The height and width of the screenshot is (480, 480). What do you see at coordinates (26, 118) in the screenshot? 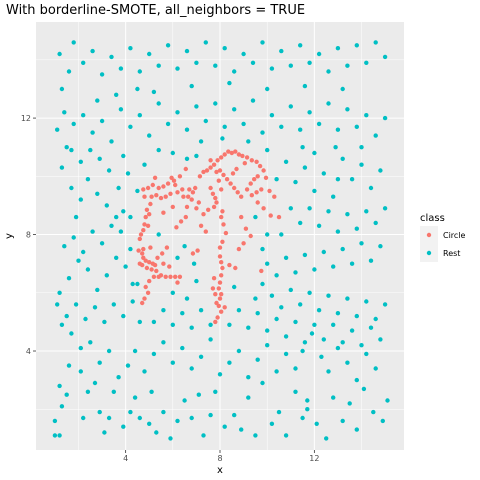
I see `y-tick-label: 12` at bounding box center [26, 118].